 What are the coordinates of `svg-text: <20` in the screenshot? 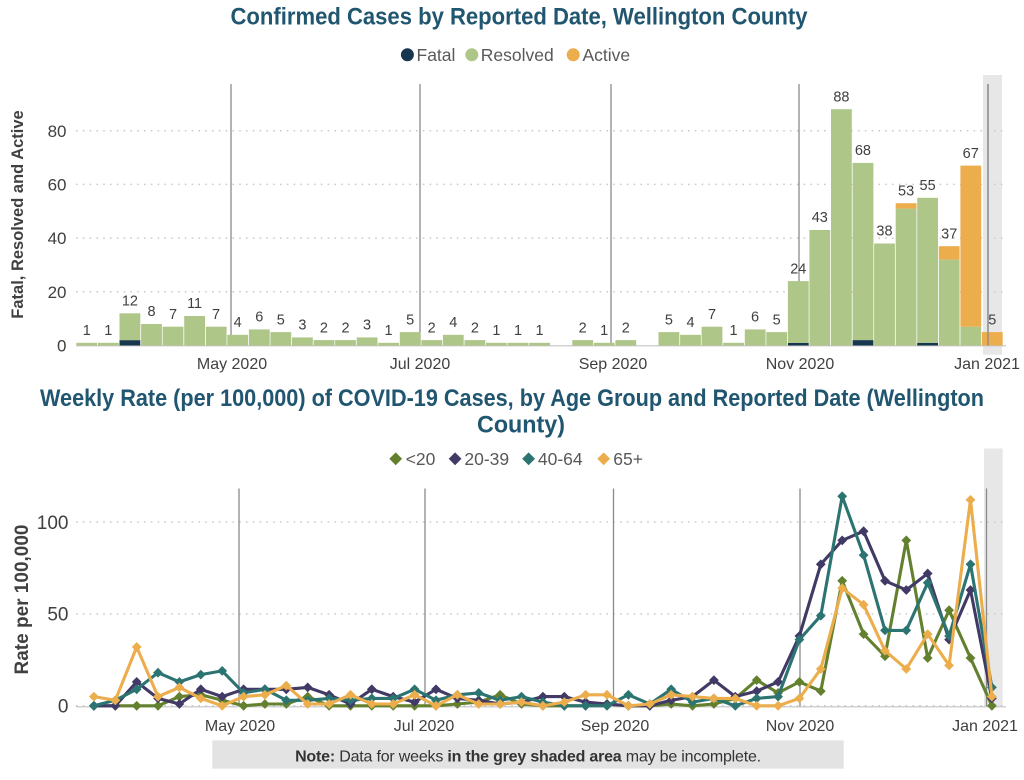 It's located at (421, 459).